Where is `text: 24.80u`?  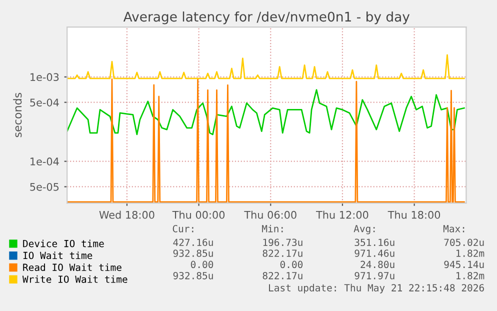 text: 24.80u is located at coordinates (377, 264).